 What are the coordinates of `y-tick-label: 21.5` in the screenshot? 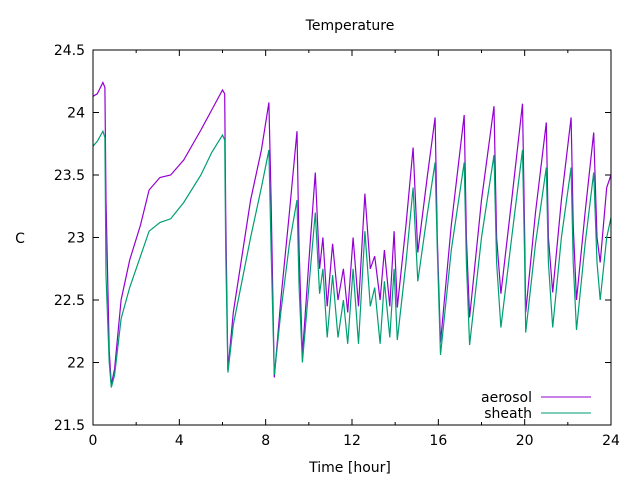 It's located at (69, 426).